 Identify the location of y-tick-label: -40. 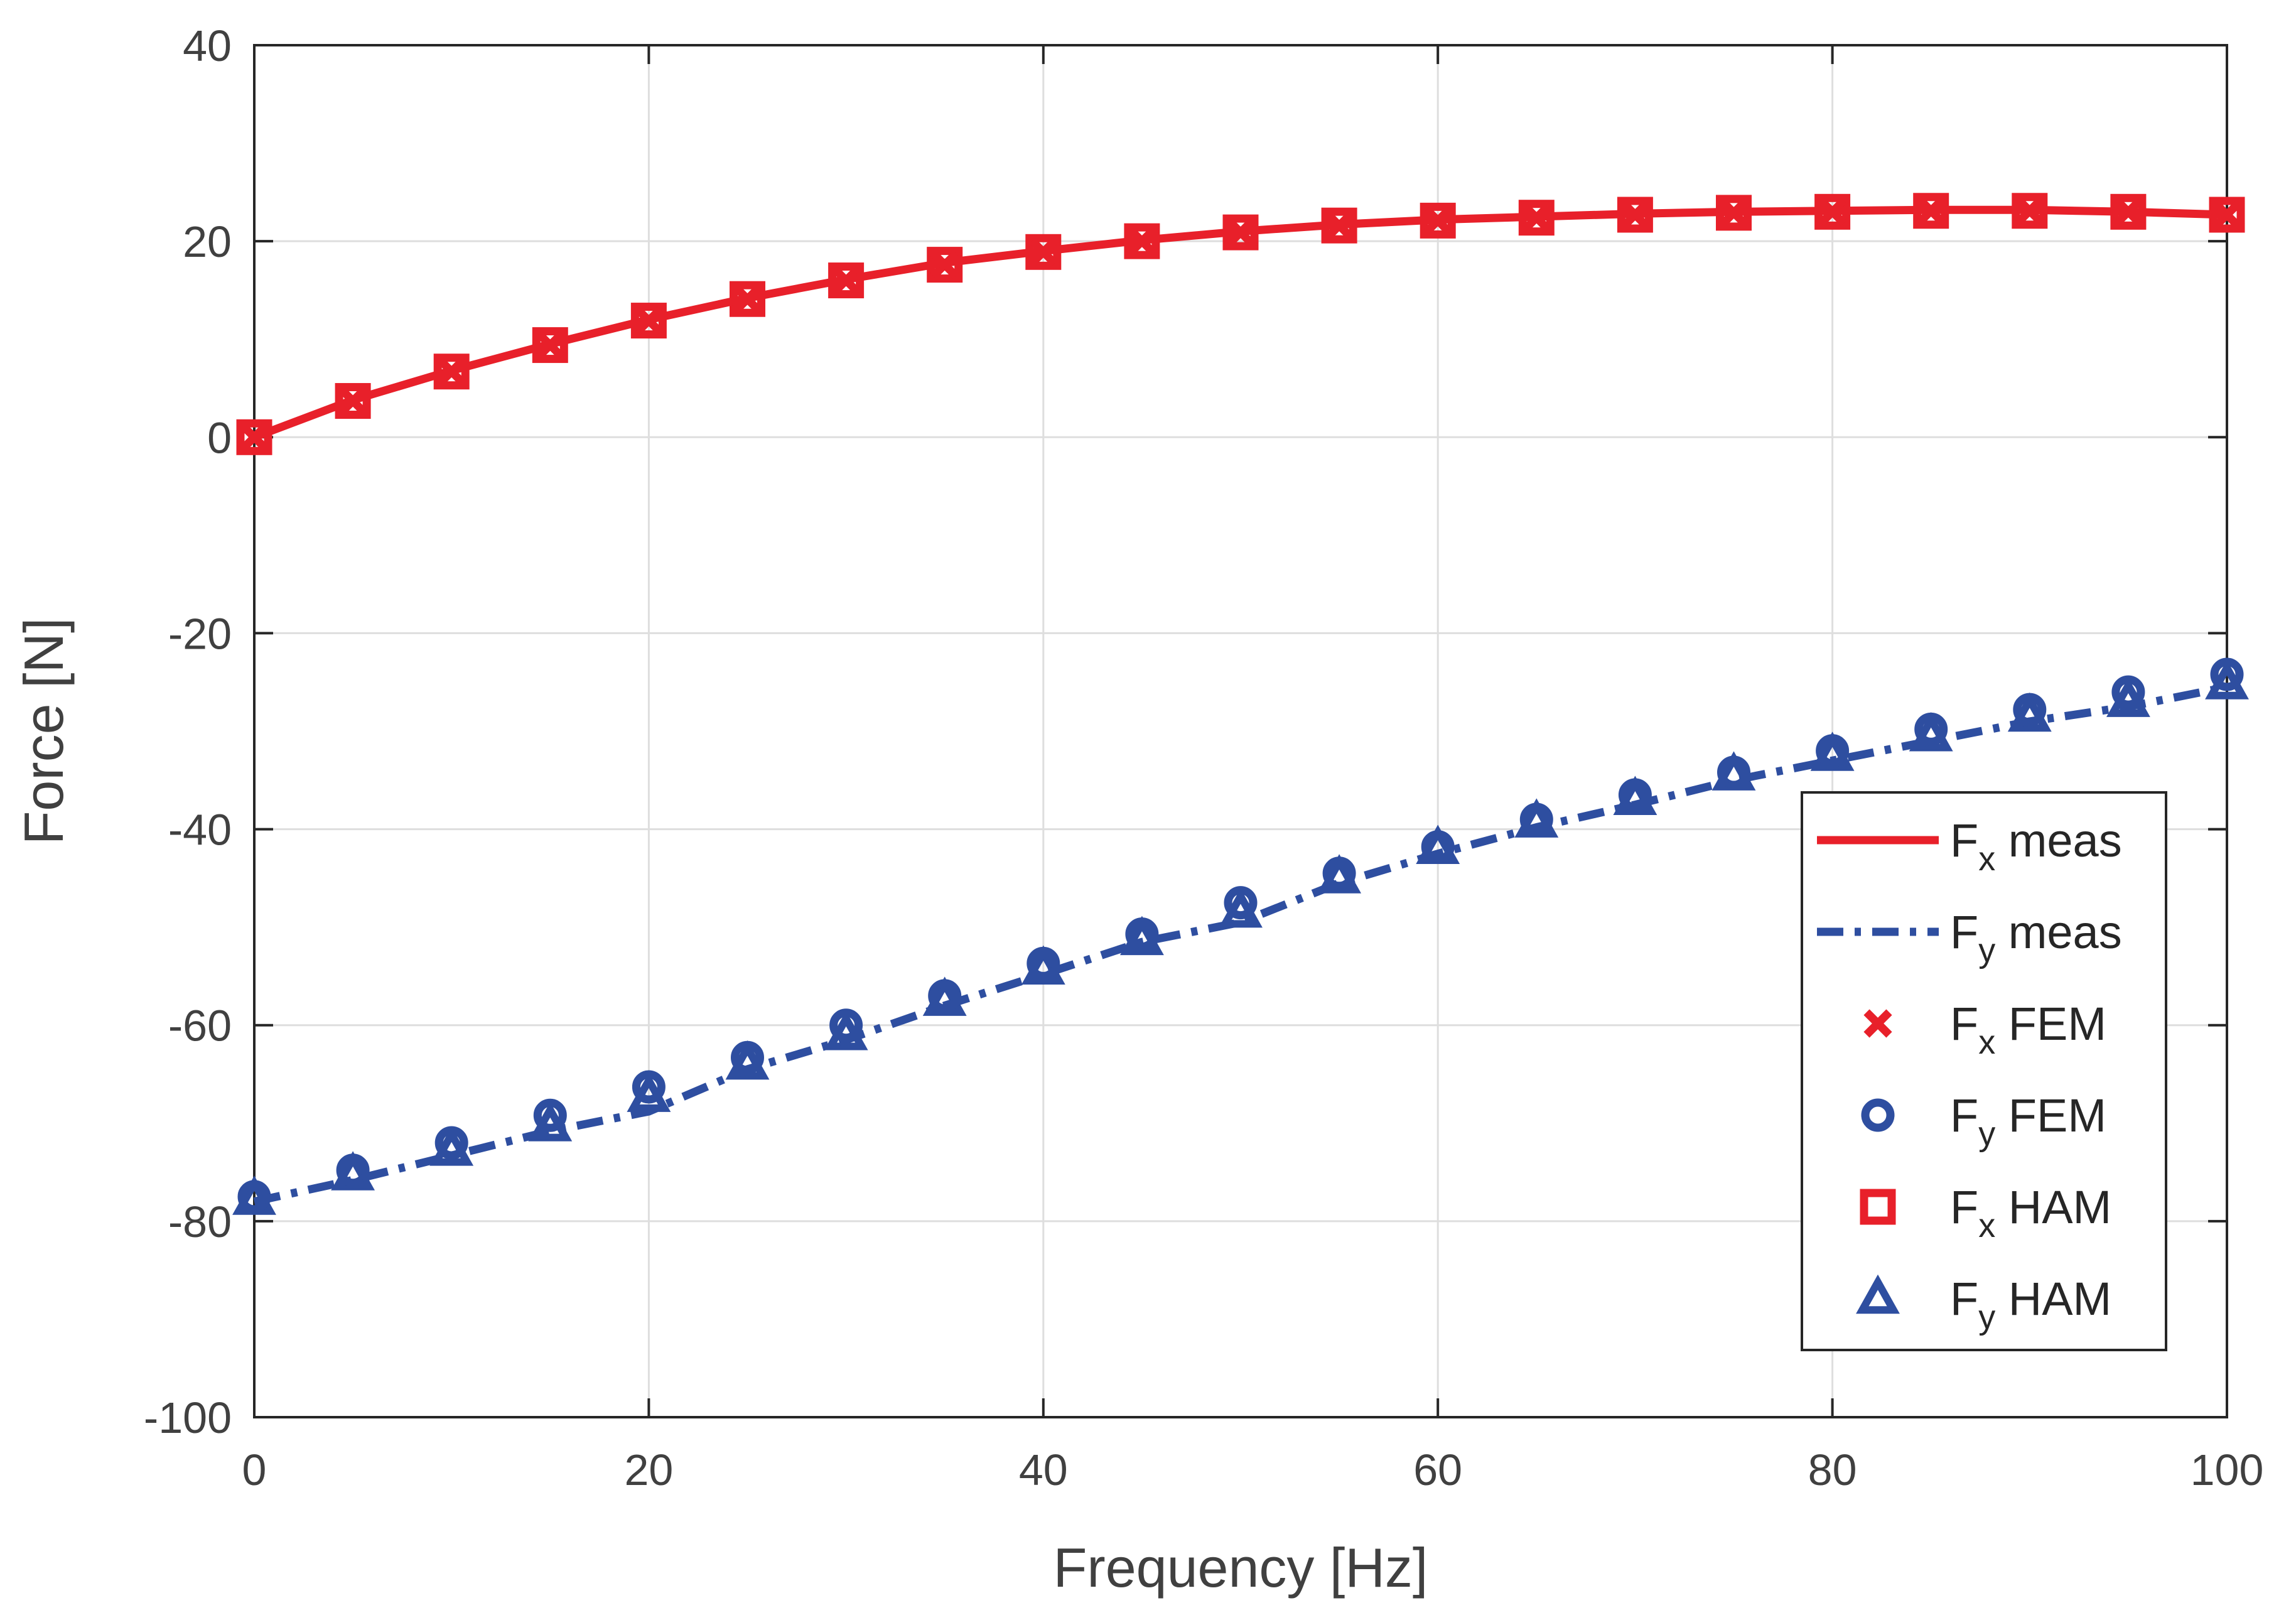
(200, 830).